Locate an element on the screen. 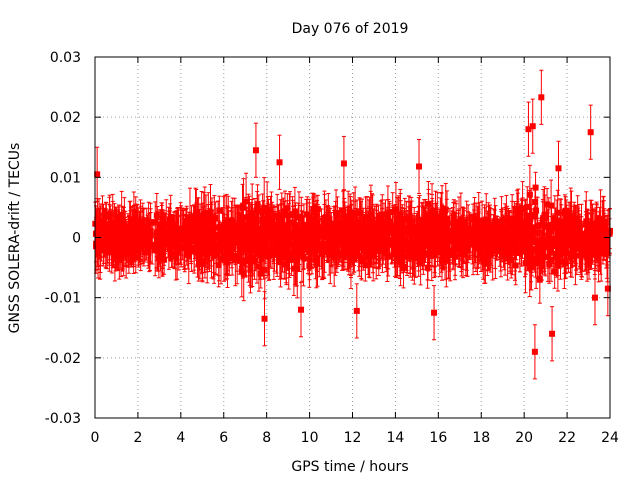 Image resolution: width=640 pixels, height=480 pixels. y-tick-label: 0.02 is located at coordinates (65, 118).